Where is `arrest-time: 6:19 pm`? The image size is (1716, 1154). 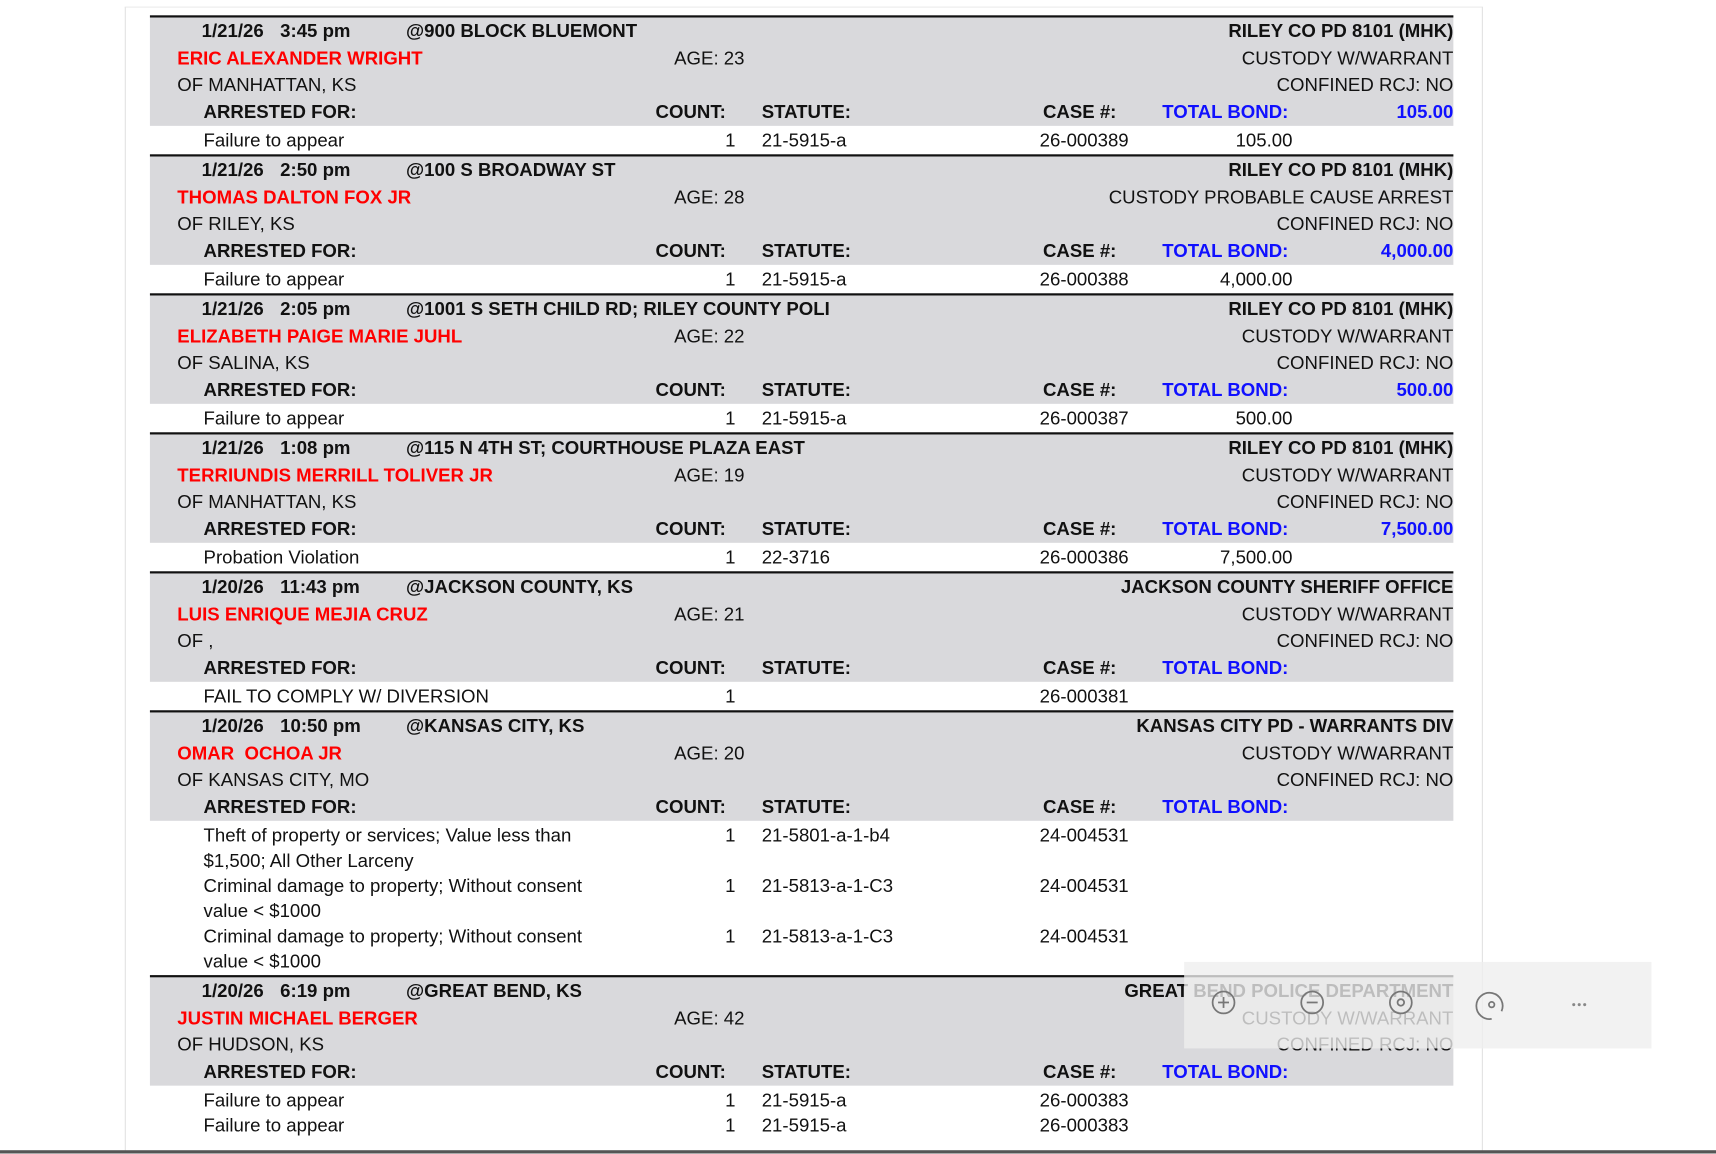
arrest-time: 6:19 pm is located at coordinates (315, 991).